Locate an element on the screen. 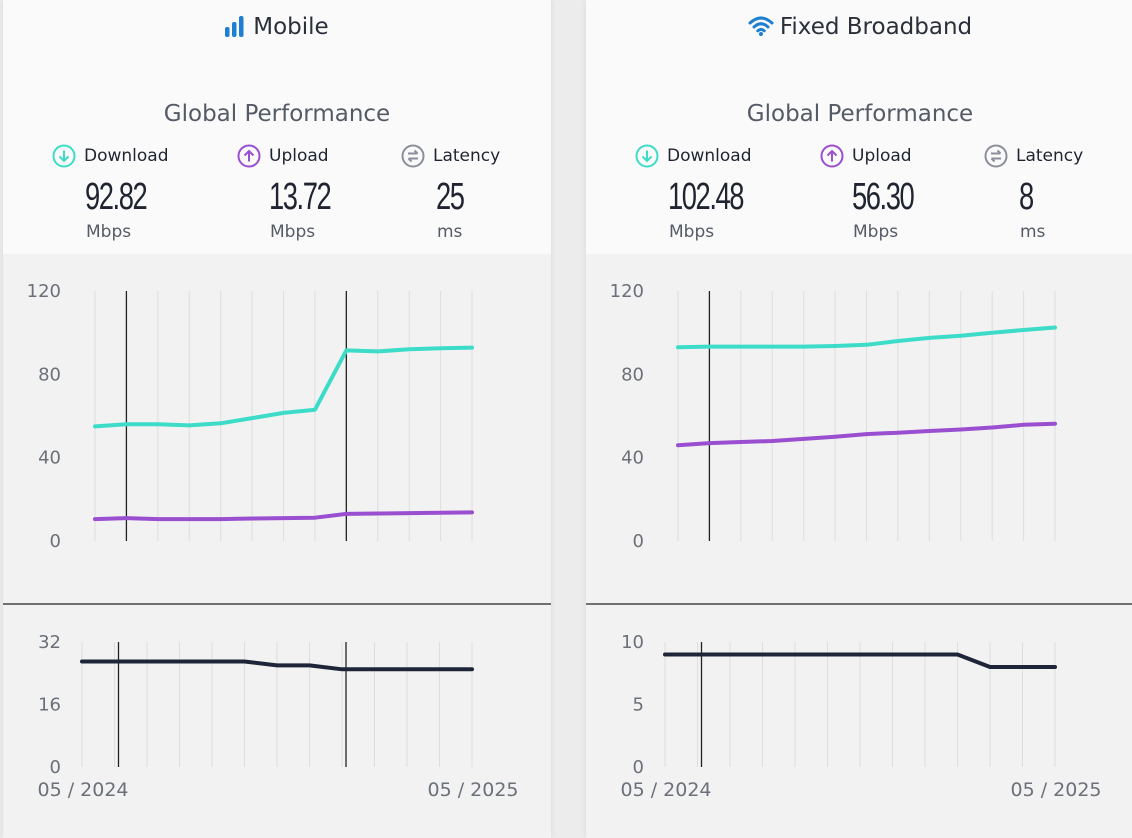 The width and height of the screenshot is (1132, 838). panel-title-text: Fixed Broadband is located at coordinates (876, 27).